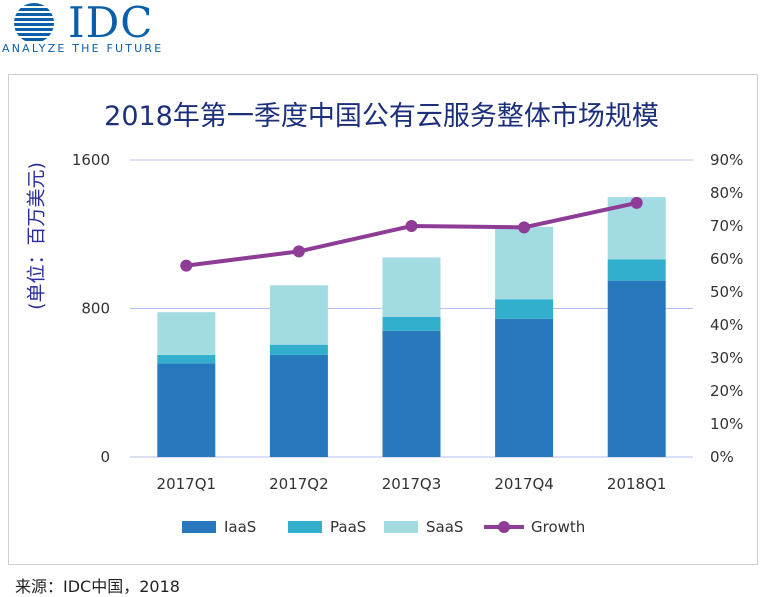 This screenshot has width=763, height=597. What do you see at coordinates (726, 226) in the screenshot?
I see `y2-tick-label: 70%` at bounding box center [726, 226].